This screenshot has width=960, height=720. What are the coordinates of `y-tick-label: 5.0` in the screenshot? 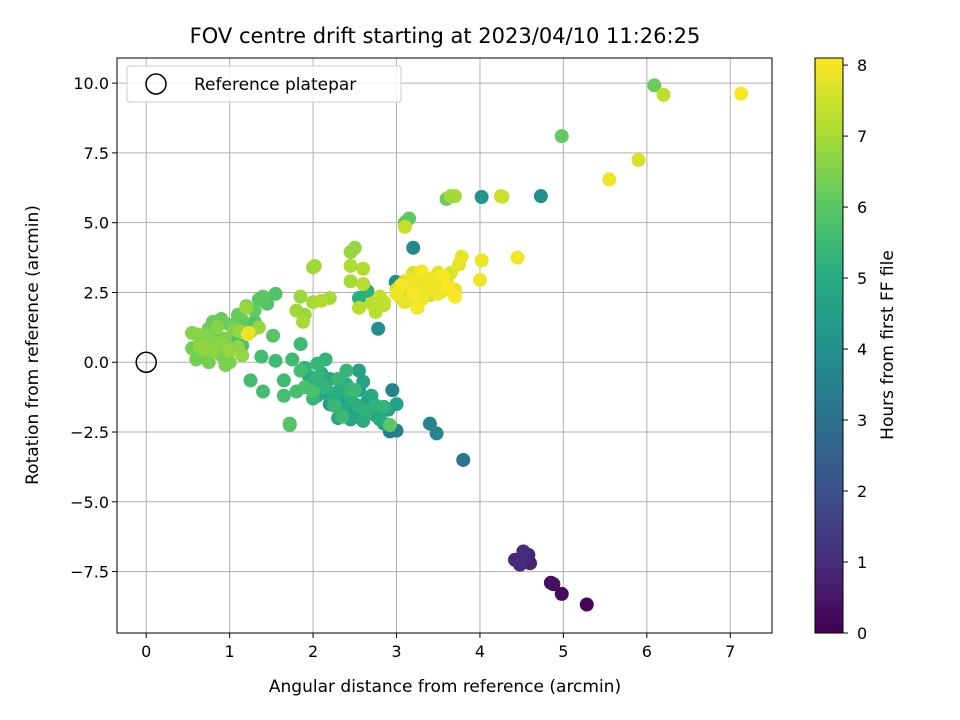 It's located at (96, 223).